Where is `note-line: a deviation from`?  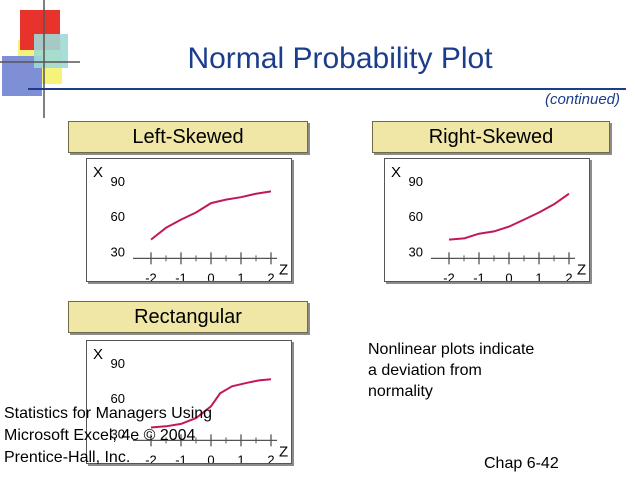
note-line: a deviation from is located at coordinates (425, 370).